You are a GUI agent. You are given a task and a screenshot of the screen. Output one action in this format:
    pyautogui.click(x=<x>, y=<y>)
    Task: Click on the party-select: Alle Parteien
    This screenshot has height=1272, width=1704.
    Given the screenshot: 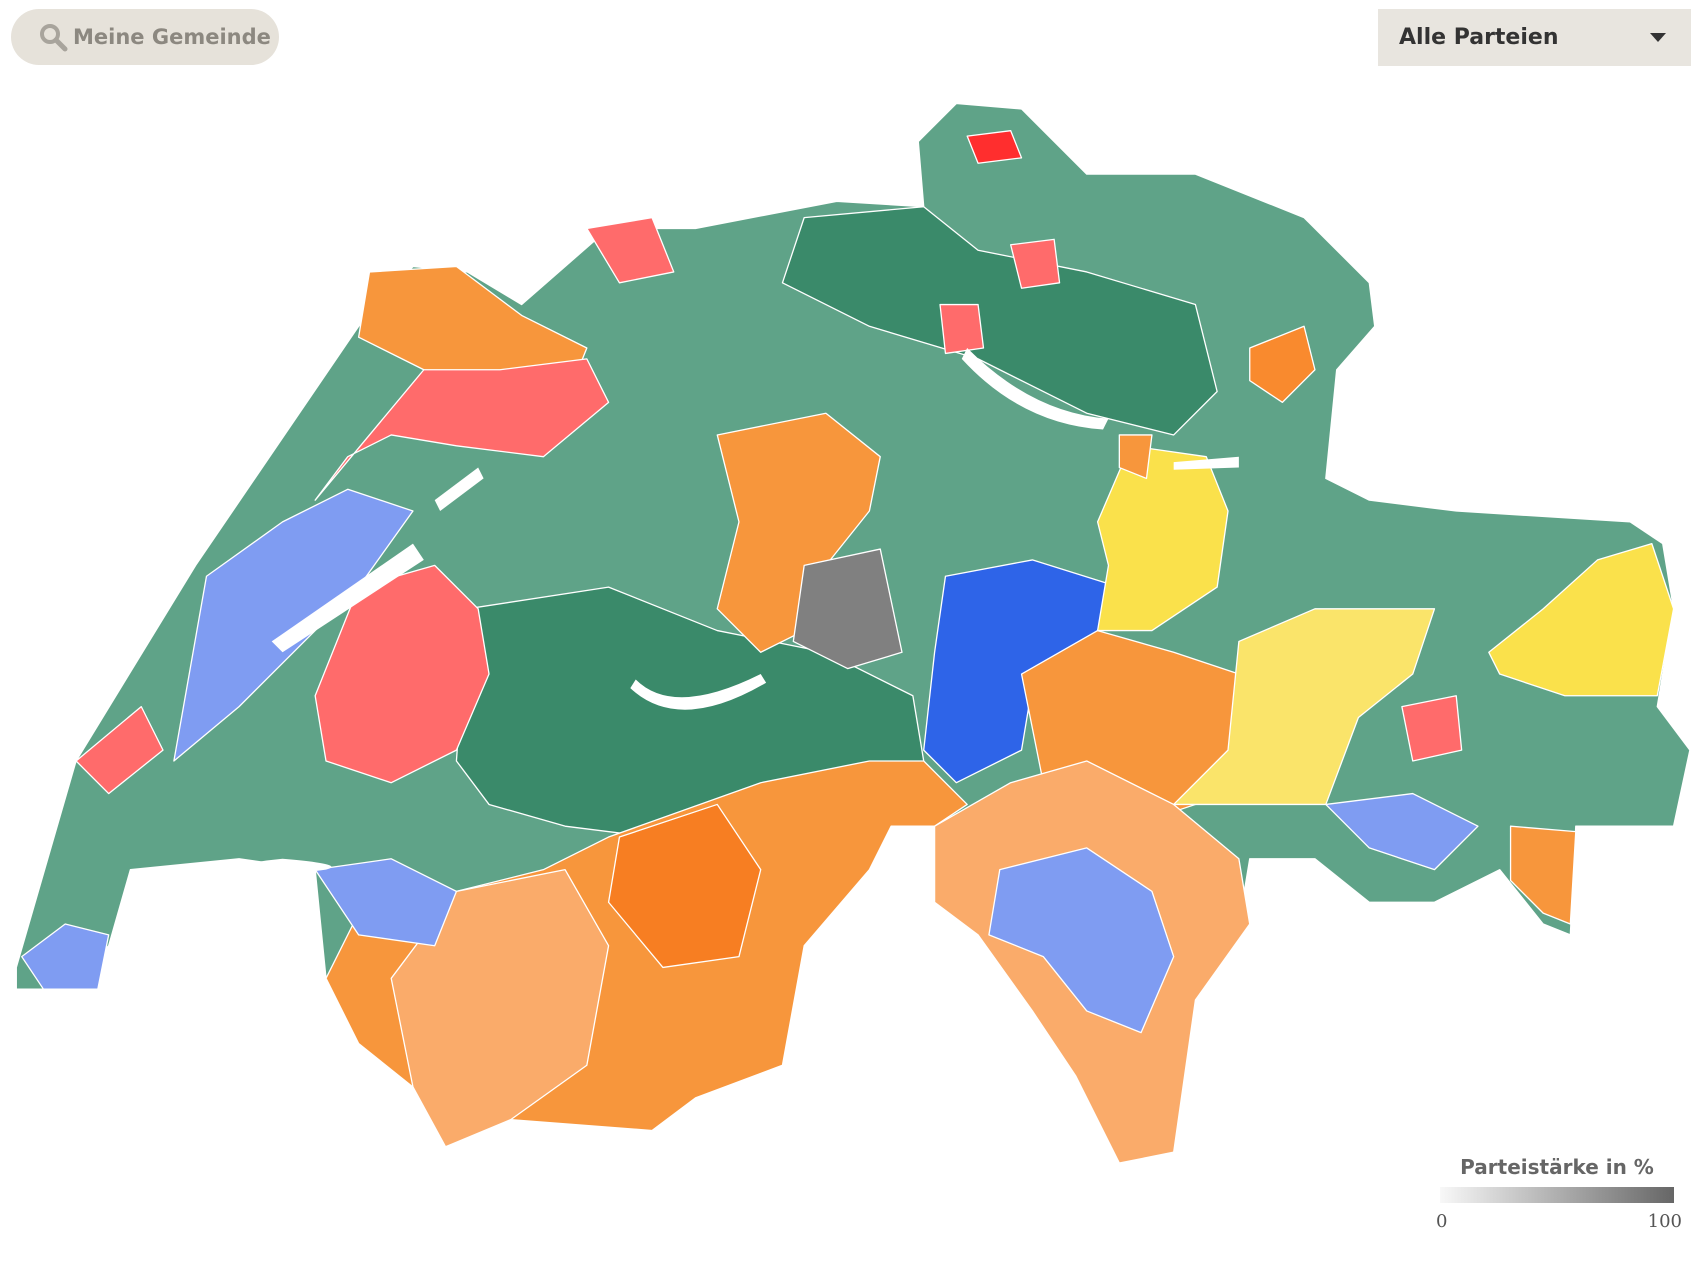 What is the action you would take?
    pyautogui.click(x=1534, y=37)
    